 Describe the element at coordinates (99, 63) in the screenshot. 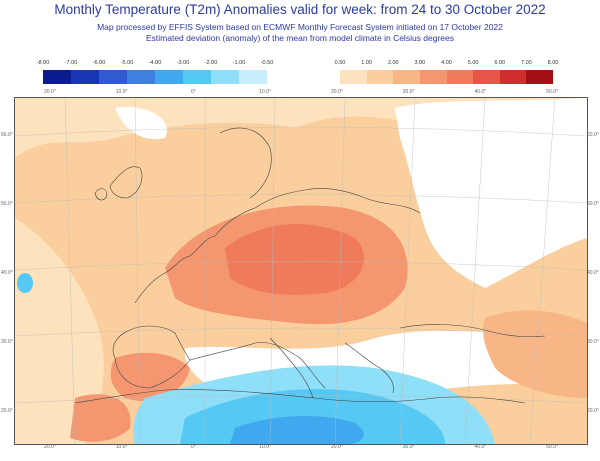

I see `legend-tick-label: -6.00` at that location.